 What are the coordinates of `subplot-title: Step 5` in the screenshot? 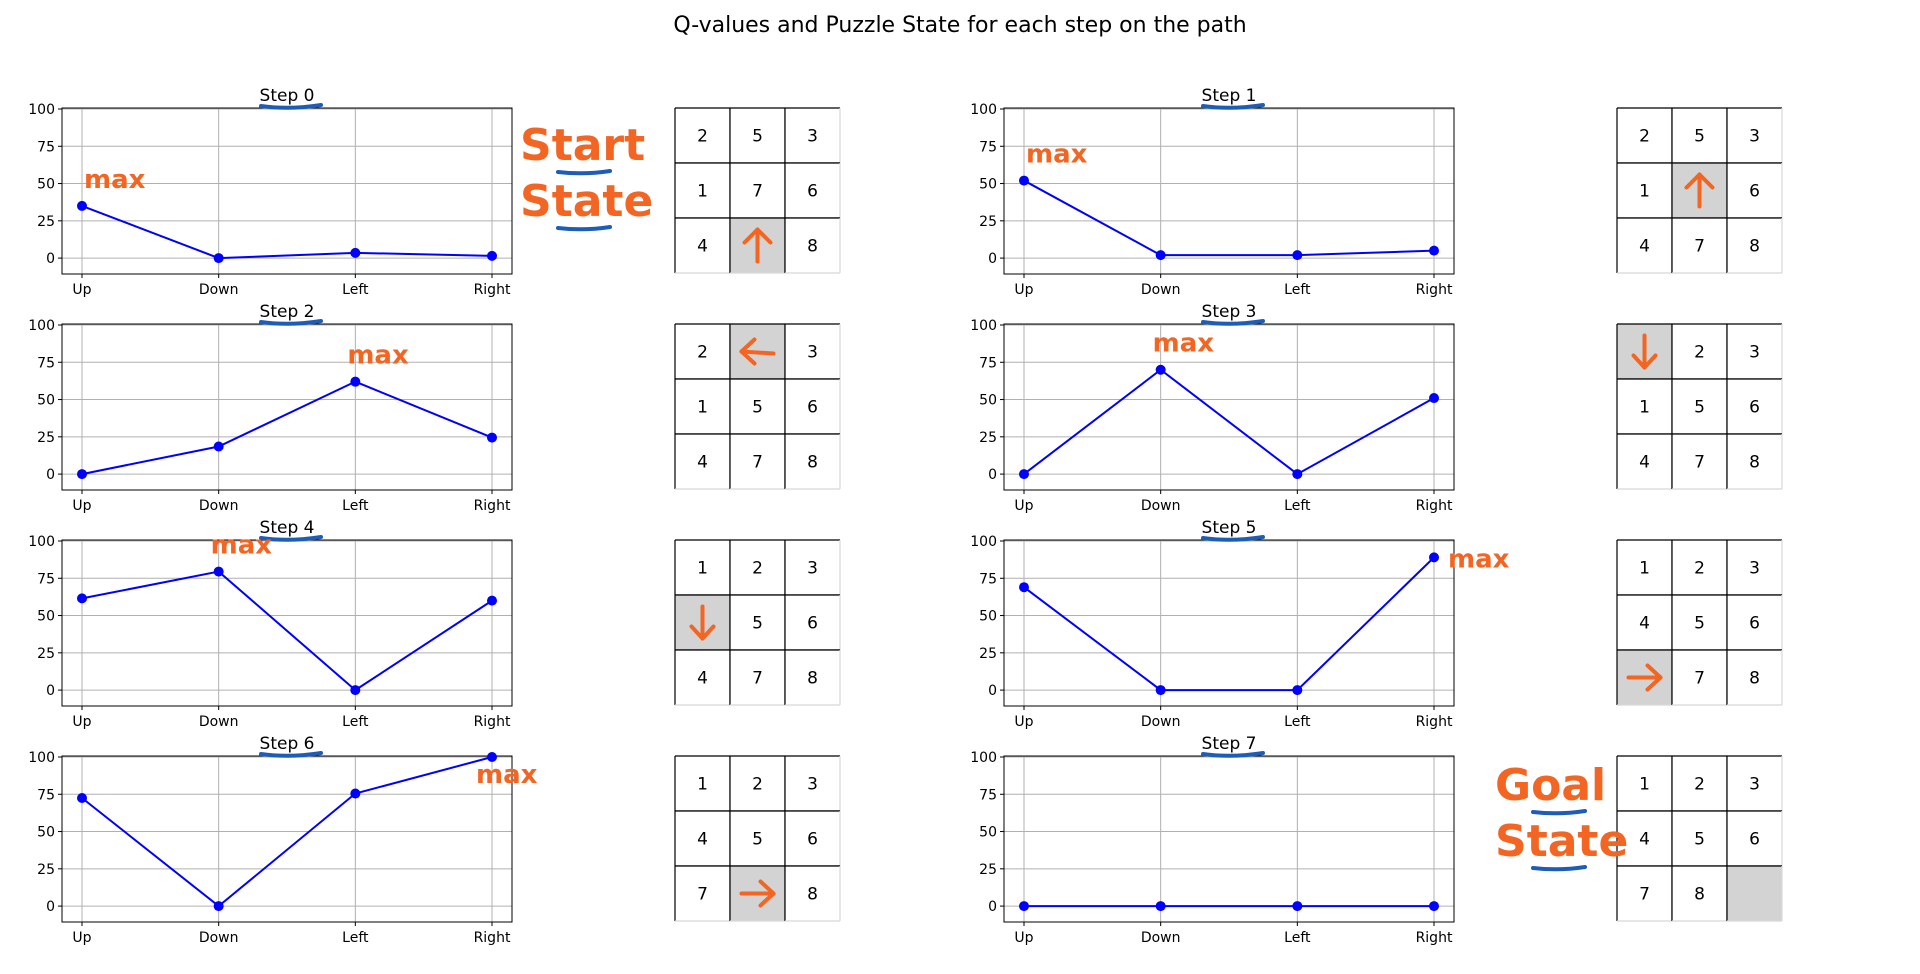 It's located at (1229, 528).